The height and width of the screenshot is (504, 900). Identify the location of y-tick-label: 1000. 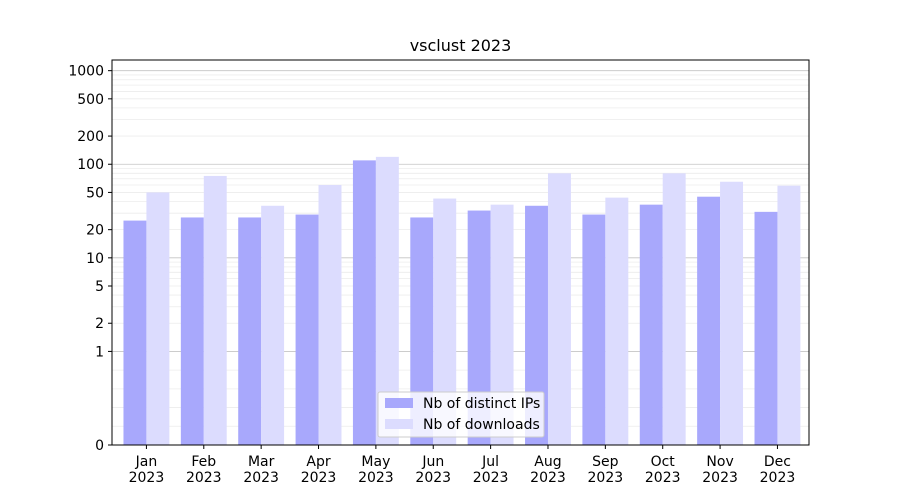
(86, 72).